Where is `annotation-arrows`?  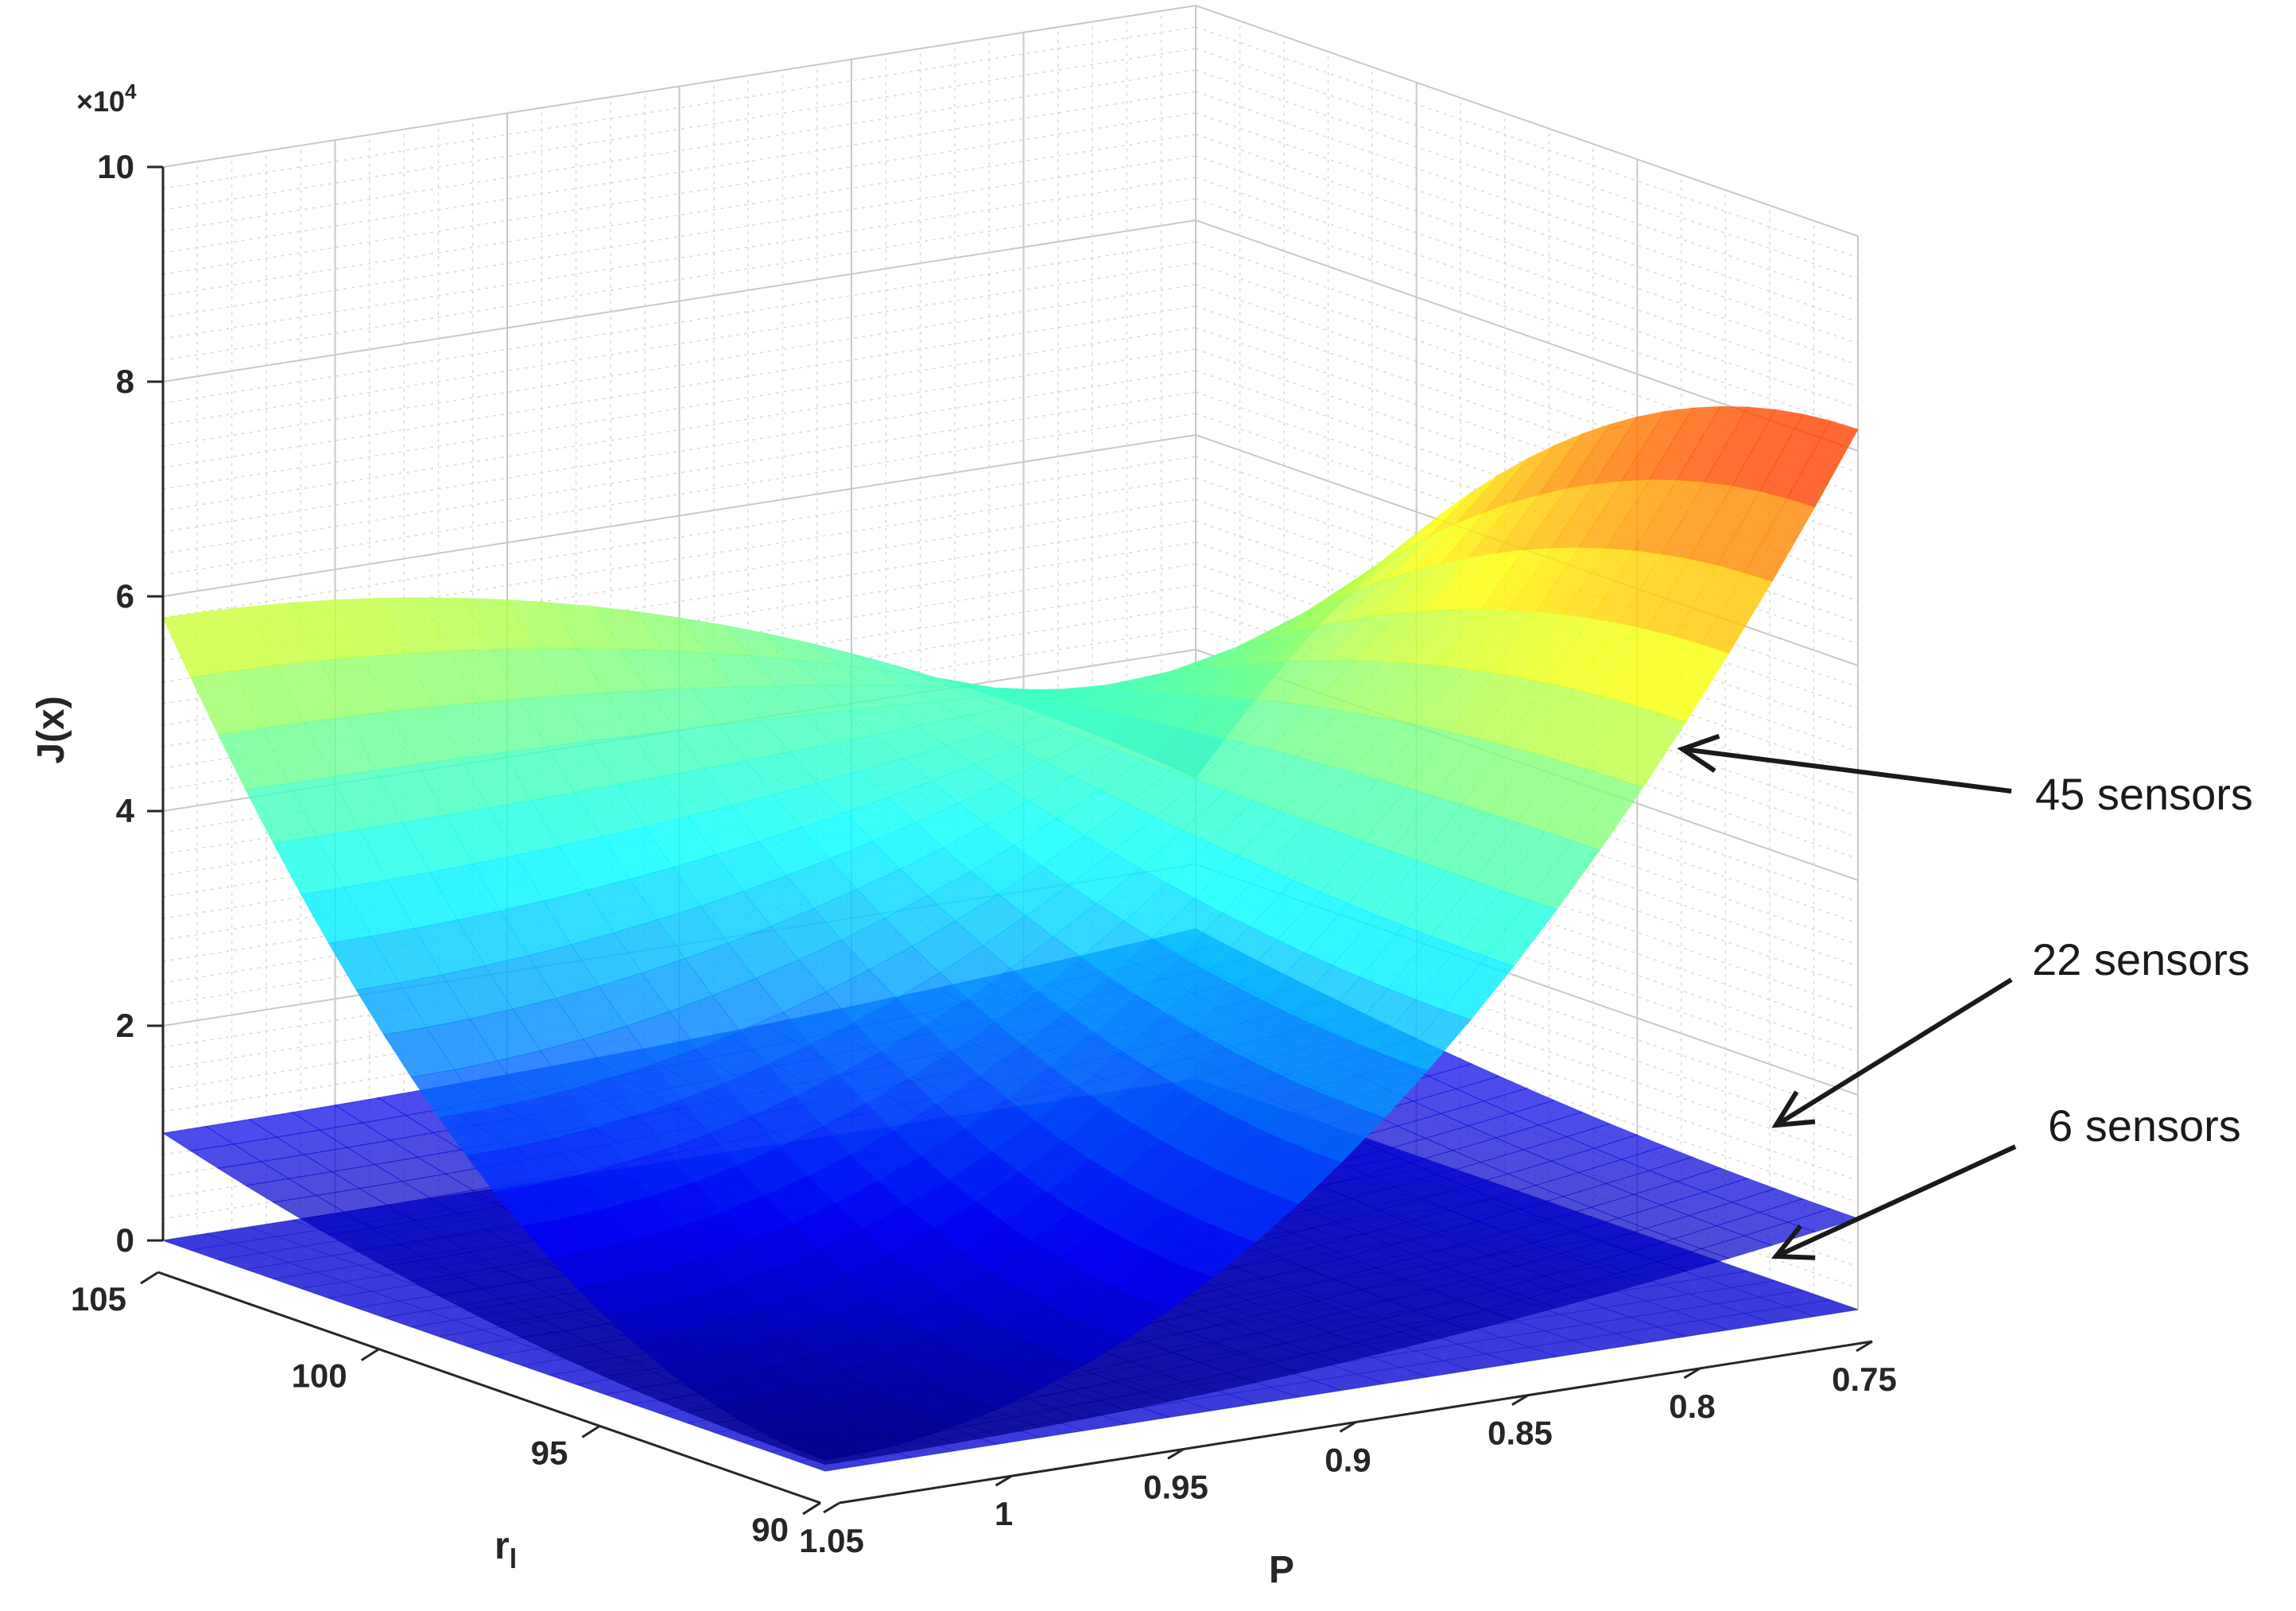 annotation-arrows is located at coordinates (1847, 996).